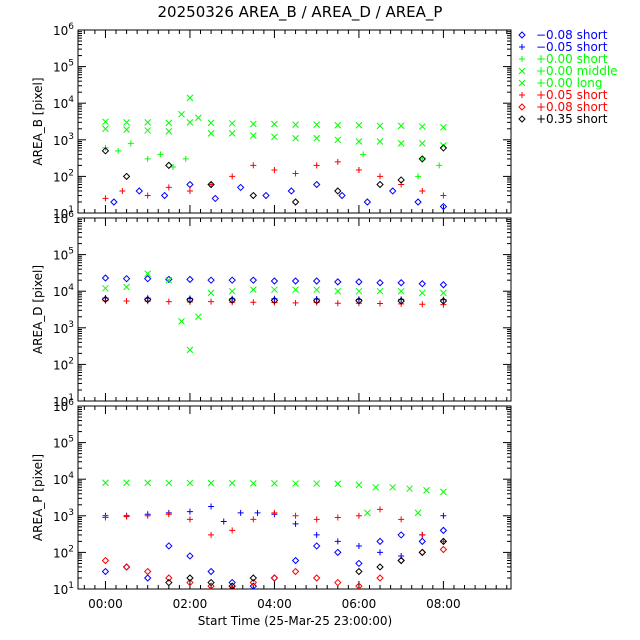 The image size is (640, 640). I want to click on y-tick-label: 10⁴, so click(63, 479).